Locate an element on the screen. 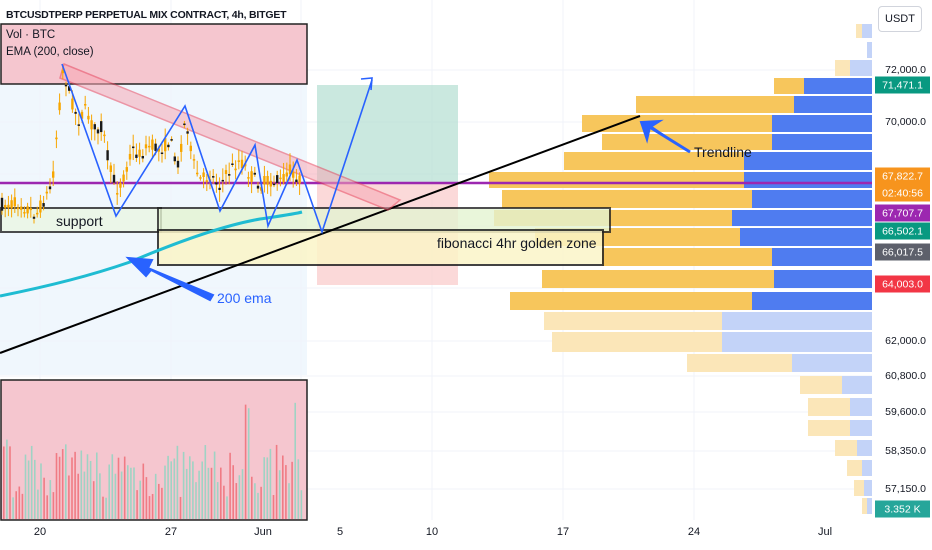 The image size is (932, 550). time-tick-label: 24 is located at coordinates (694, 532).